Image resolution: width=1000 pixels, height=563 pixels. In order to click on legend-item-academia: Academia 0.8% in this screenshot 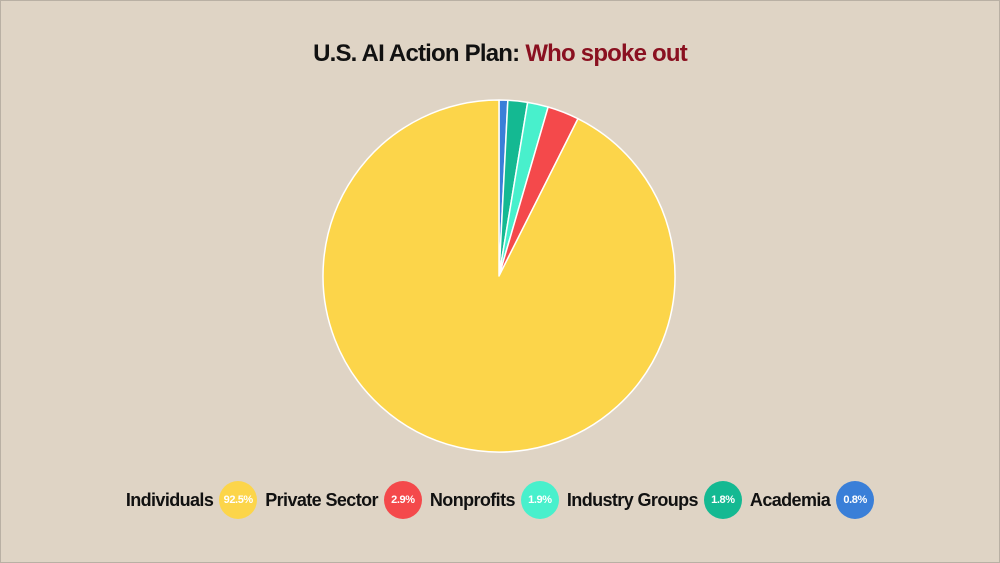, I will do `click(812, 500)`.